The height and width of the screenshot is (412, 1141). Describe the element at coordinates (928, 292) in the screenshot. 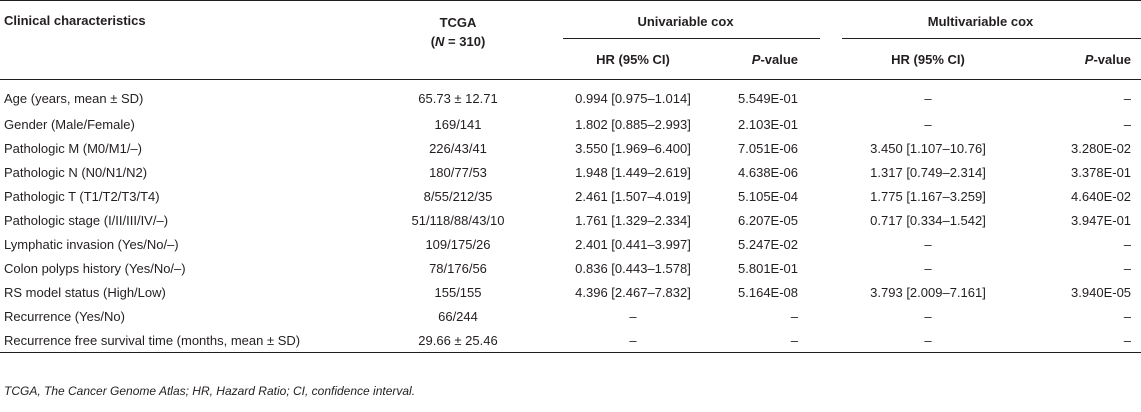

I see `cell-multivariable-hr: 3.793 [2.009–7.161]` at that location.